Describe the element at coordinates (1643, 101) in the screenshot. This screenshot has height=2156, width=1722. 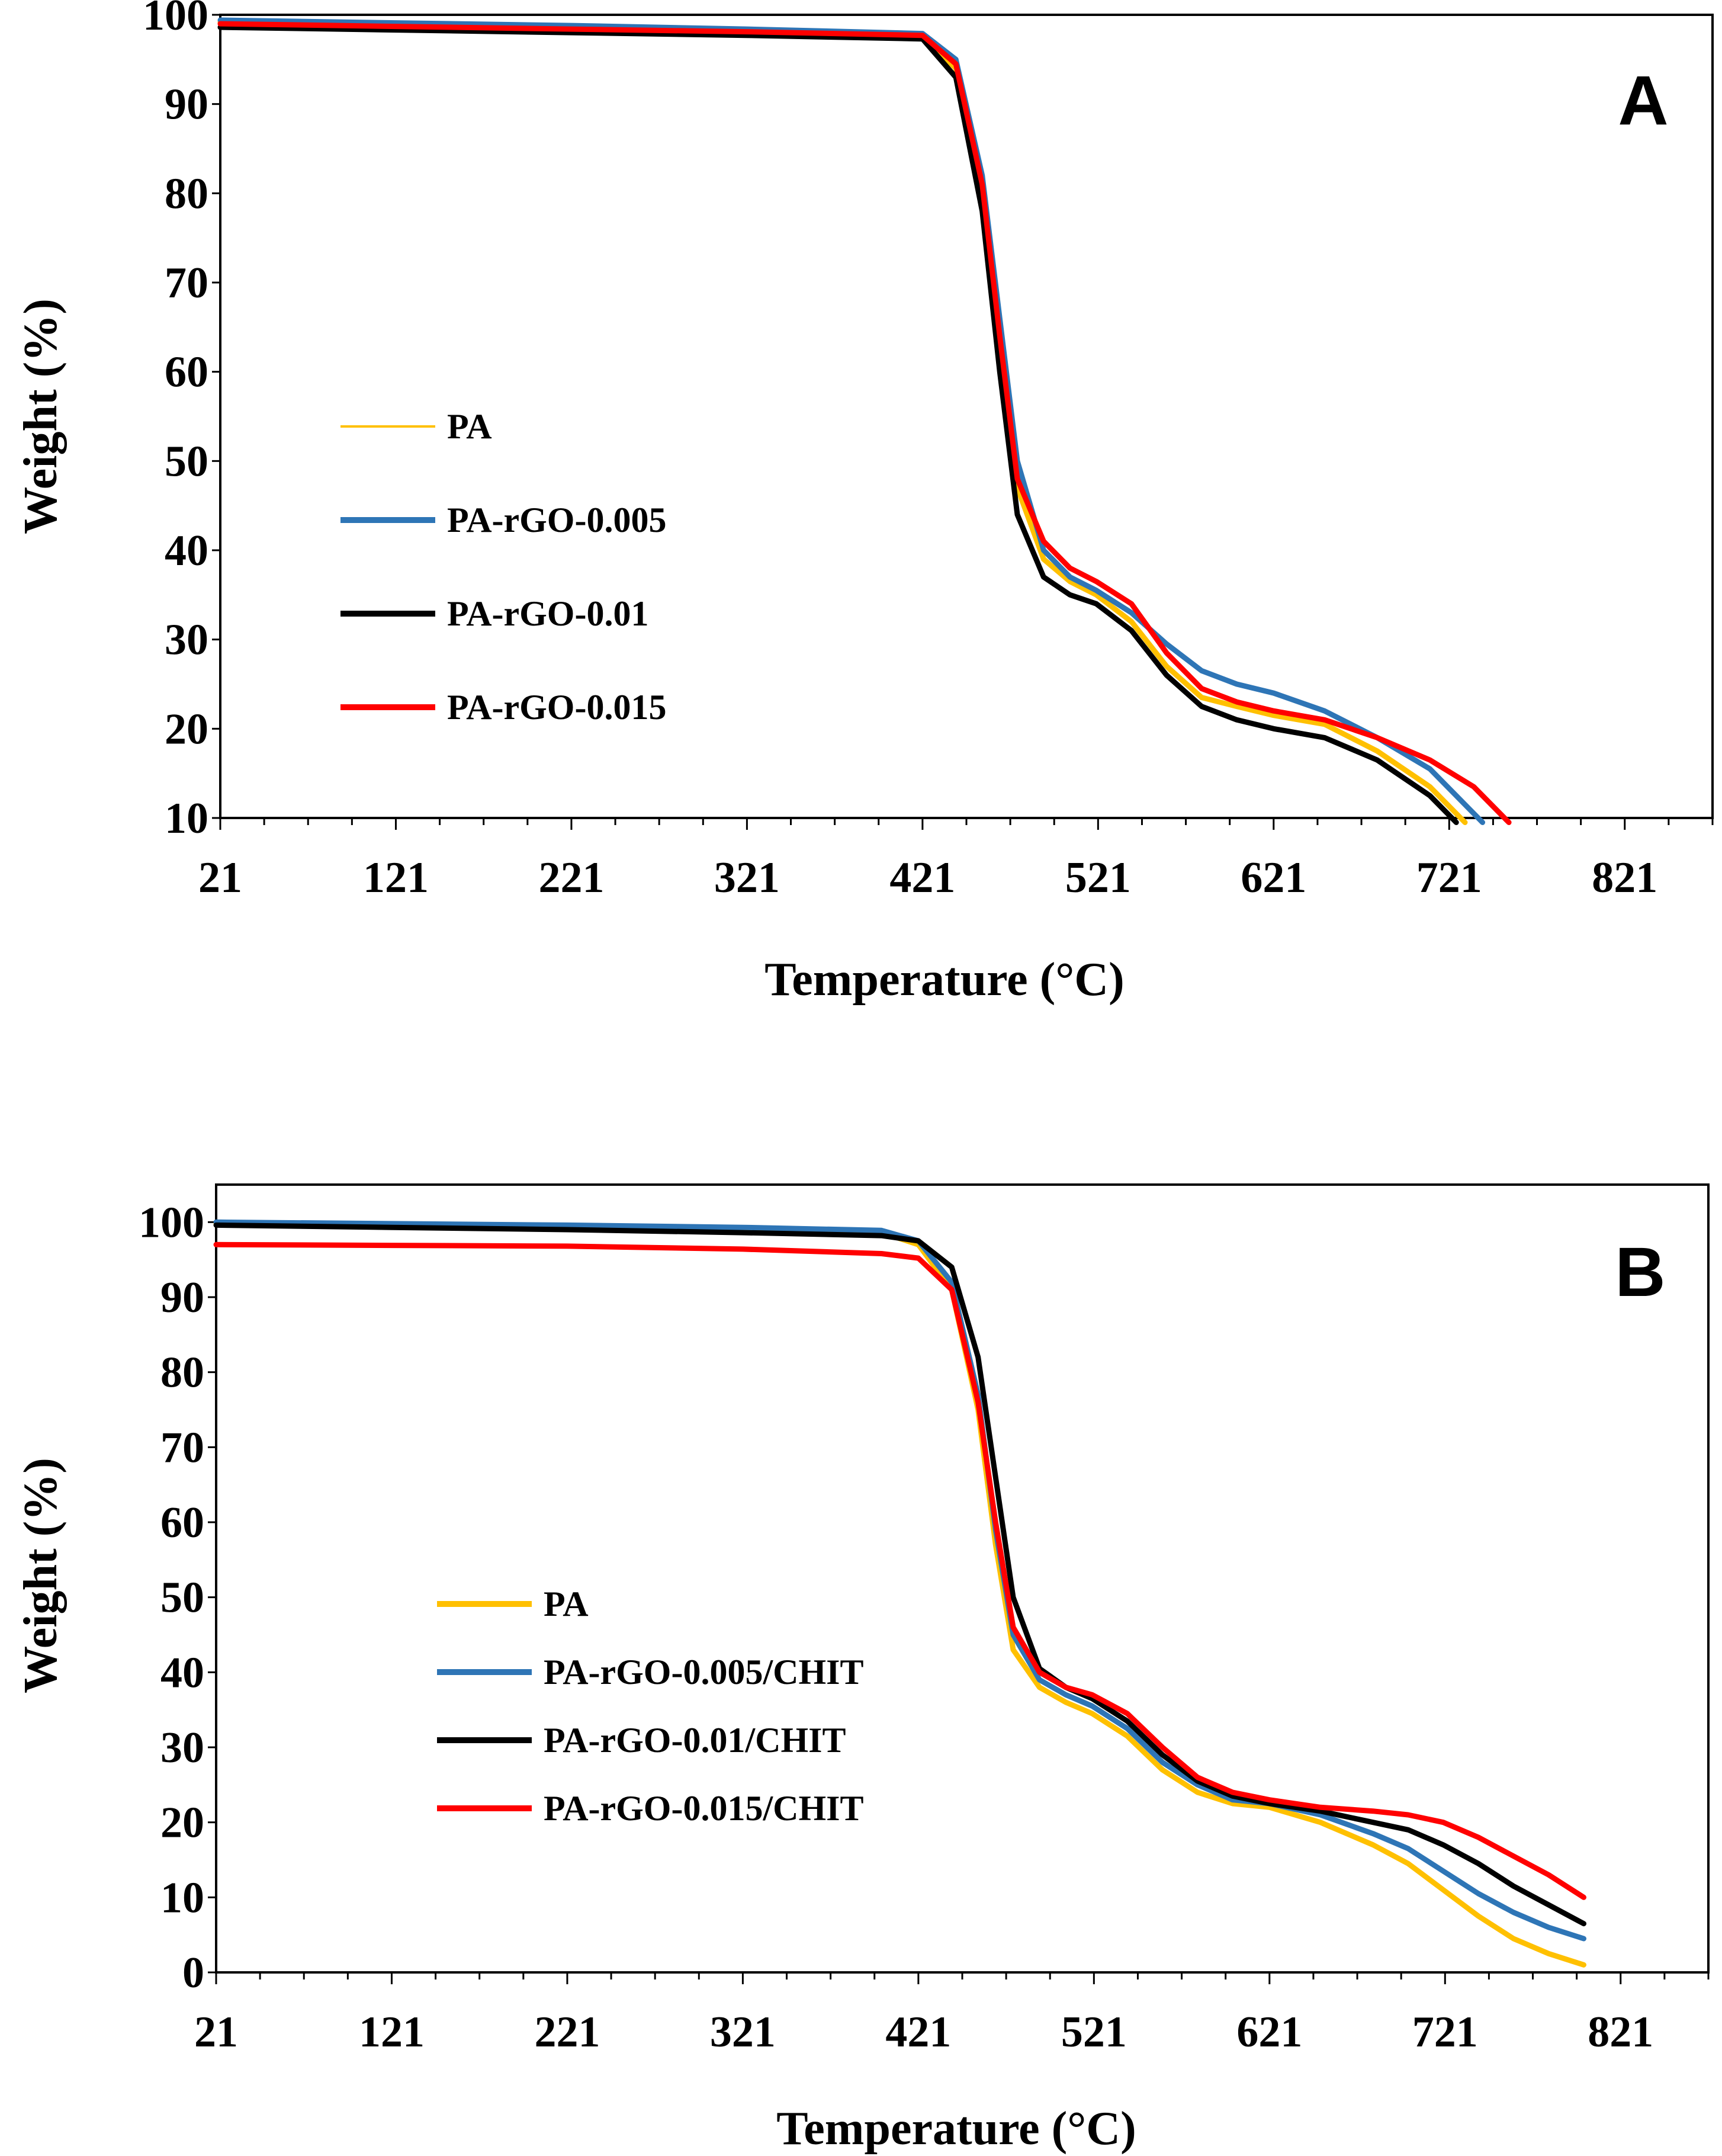
I see `panel-label: A` at that location.